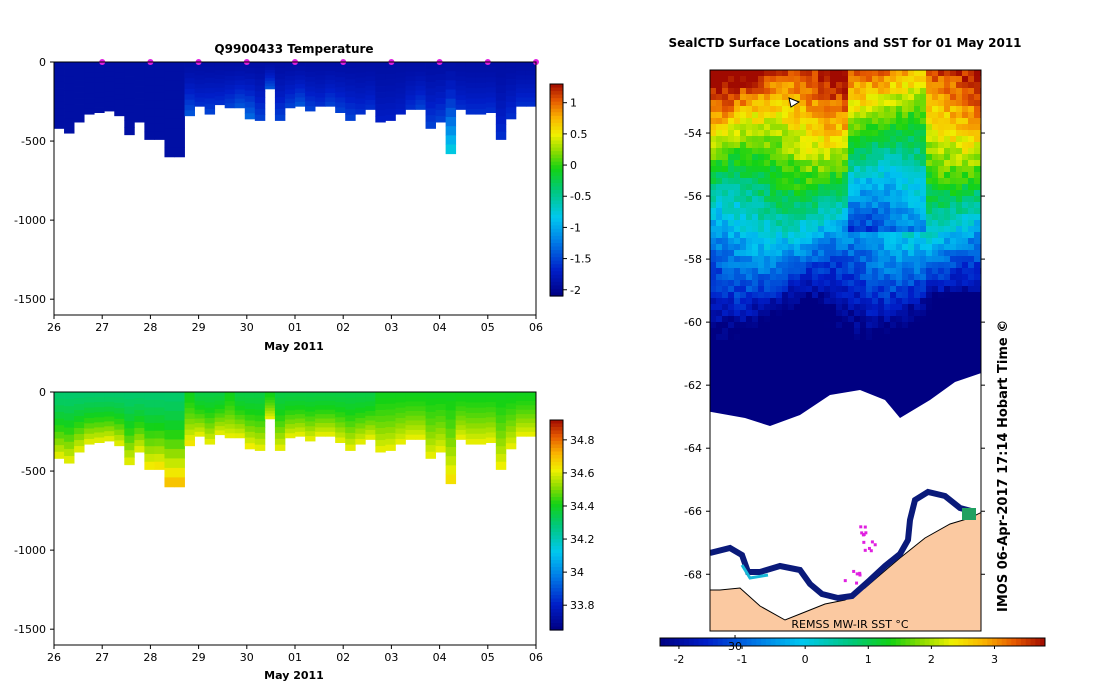 The image size is (1099, 700). Describe the element at coordinates (693, 133) in the screenshot. I see `map-y-tick-label: -54` at that location.